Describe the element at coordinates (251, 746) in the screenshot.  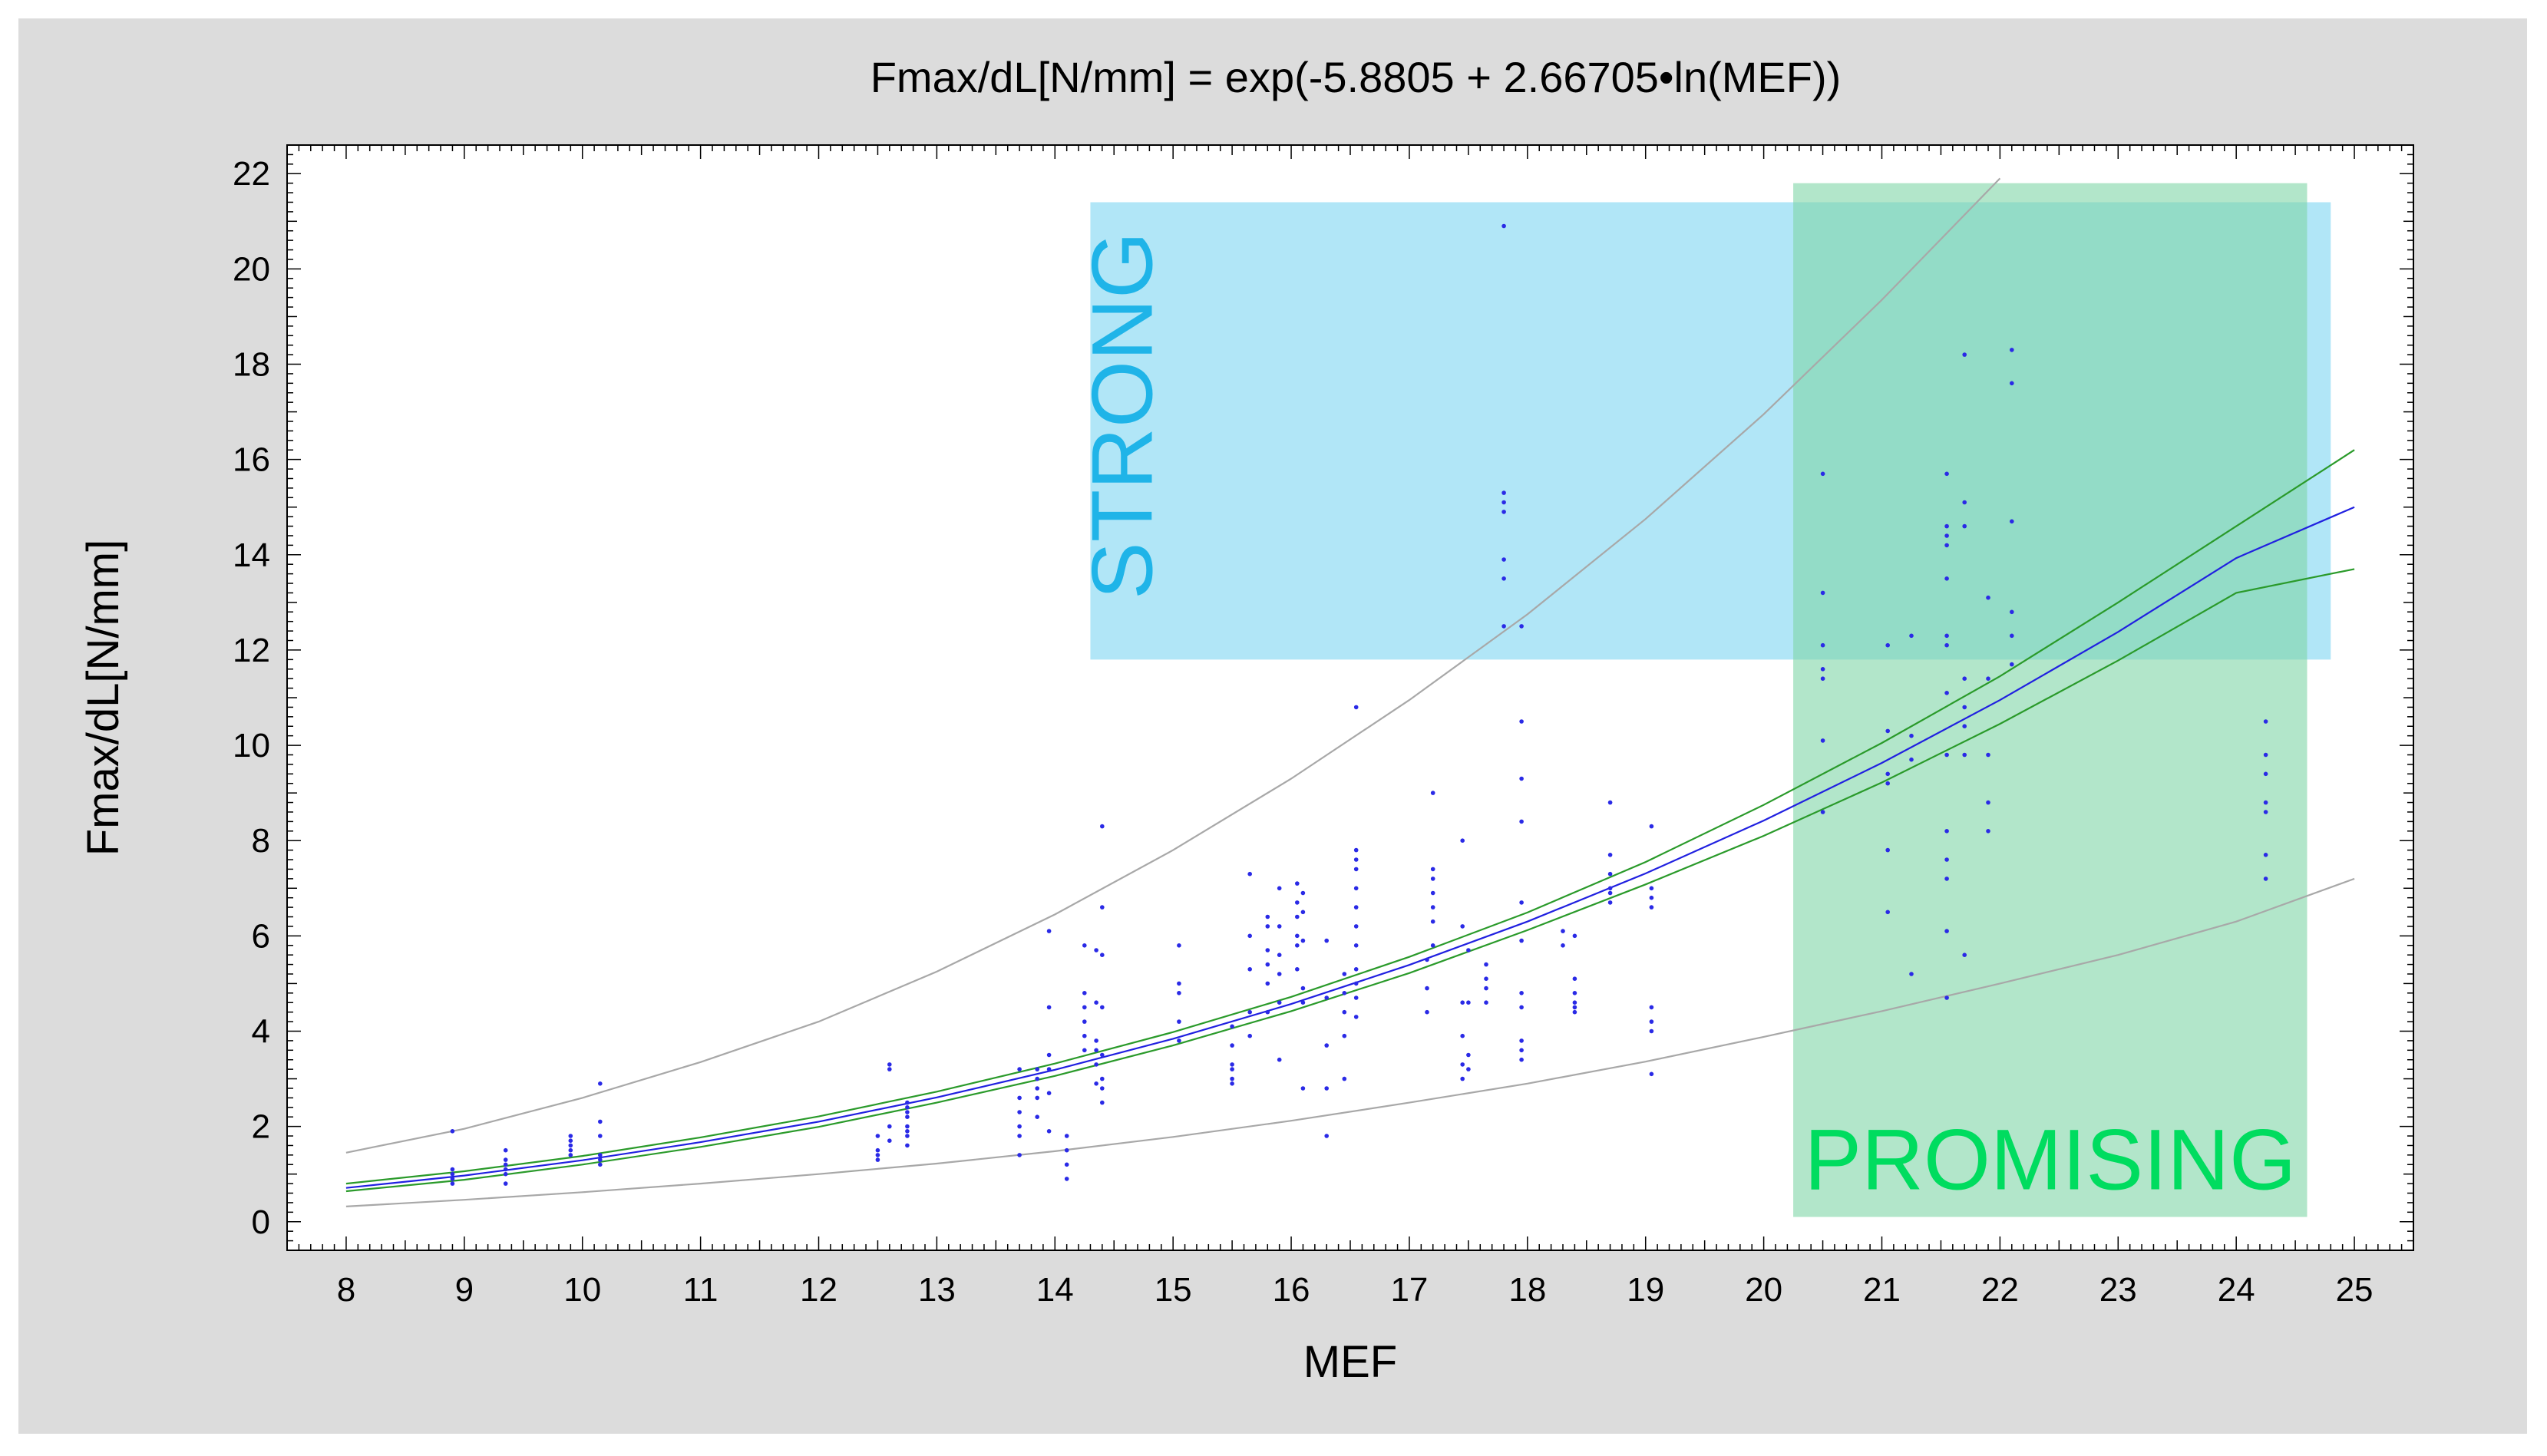
I see `y-tick-label: 10` at that location.